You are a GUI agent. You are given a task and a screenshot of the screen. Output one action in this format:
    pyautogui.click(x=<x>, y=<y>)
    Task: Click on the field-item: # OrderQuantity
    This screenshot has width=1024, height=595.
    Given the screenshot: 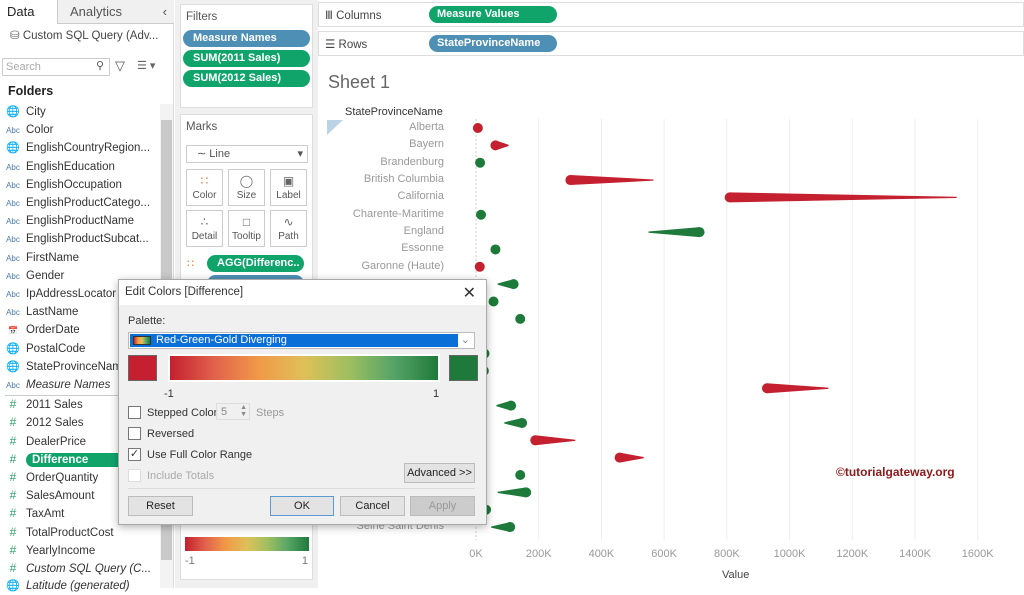 What is the action you would take?
    pyautogui.click(x=80, y=477)
    